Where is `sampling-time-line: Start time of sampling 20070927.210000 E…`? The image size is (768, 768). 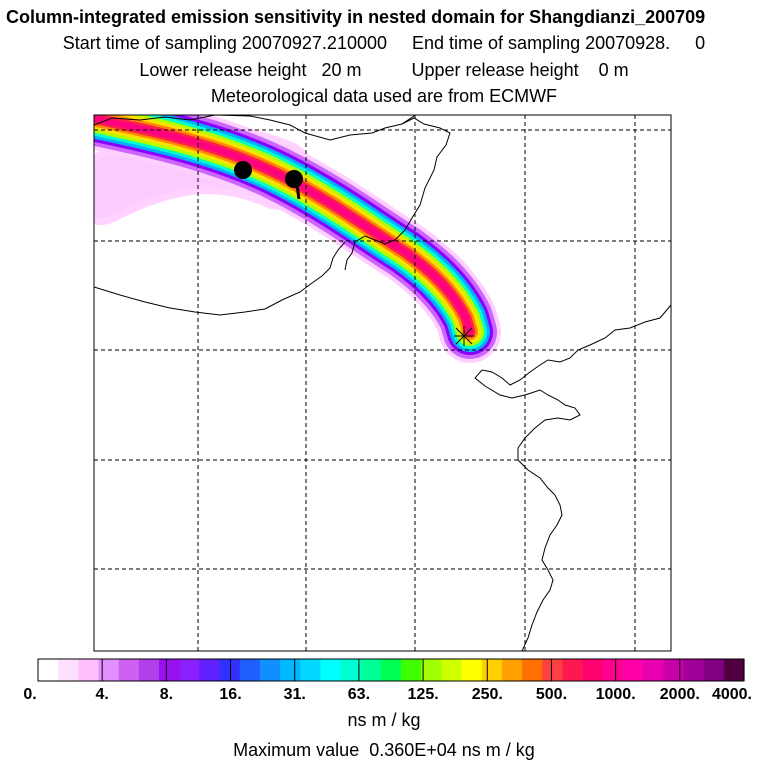
sampling-time-line: Start time of sampling 20070927.210000 E… is located at coordinates (384, 43).